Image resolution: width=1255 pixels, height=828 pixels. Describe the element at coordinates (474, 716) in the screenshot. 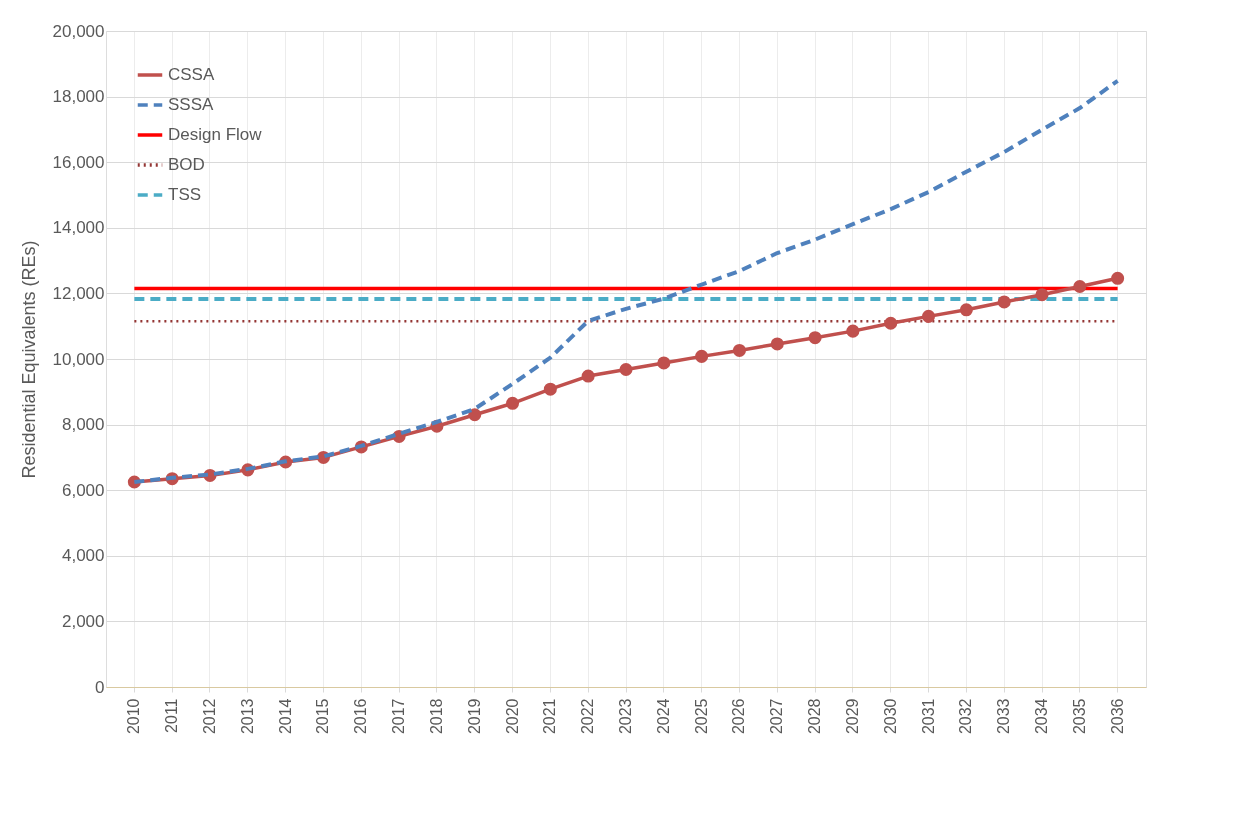

I see `x-tick-label: 2019` at that location.